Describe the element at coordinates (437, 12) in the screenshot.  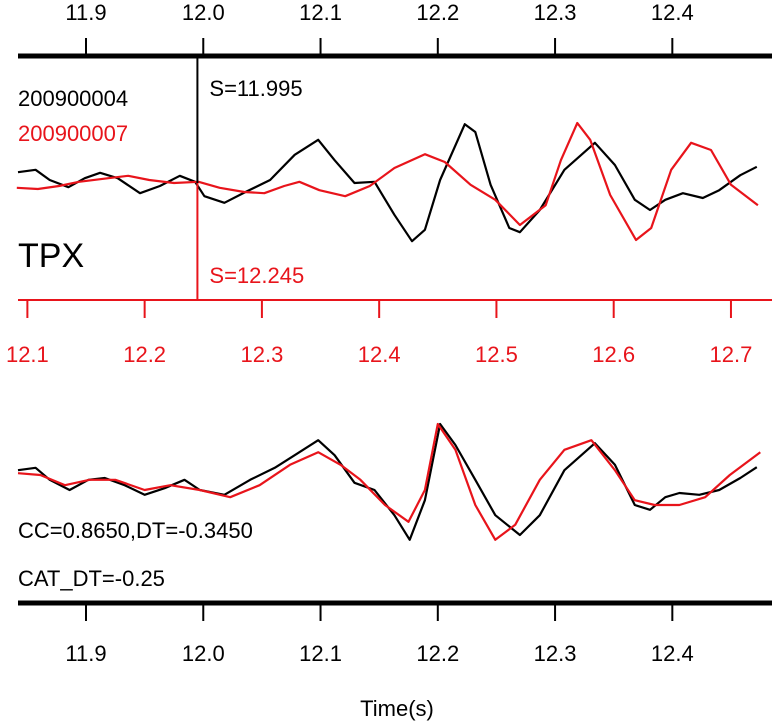
I see `top-x-axis-tick-label: 12.2` at that location.